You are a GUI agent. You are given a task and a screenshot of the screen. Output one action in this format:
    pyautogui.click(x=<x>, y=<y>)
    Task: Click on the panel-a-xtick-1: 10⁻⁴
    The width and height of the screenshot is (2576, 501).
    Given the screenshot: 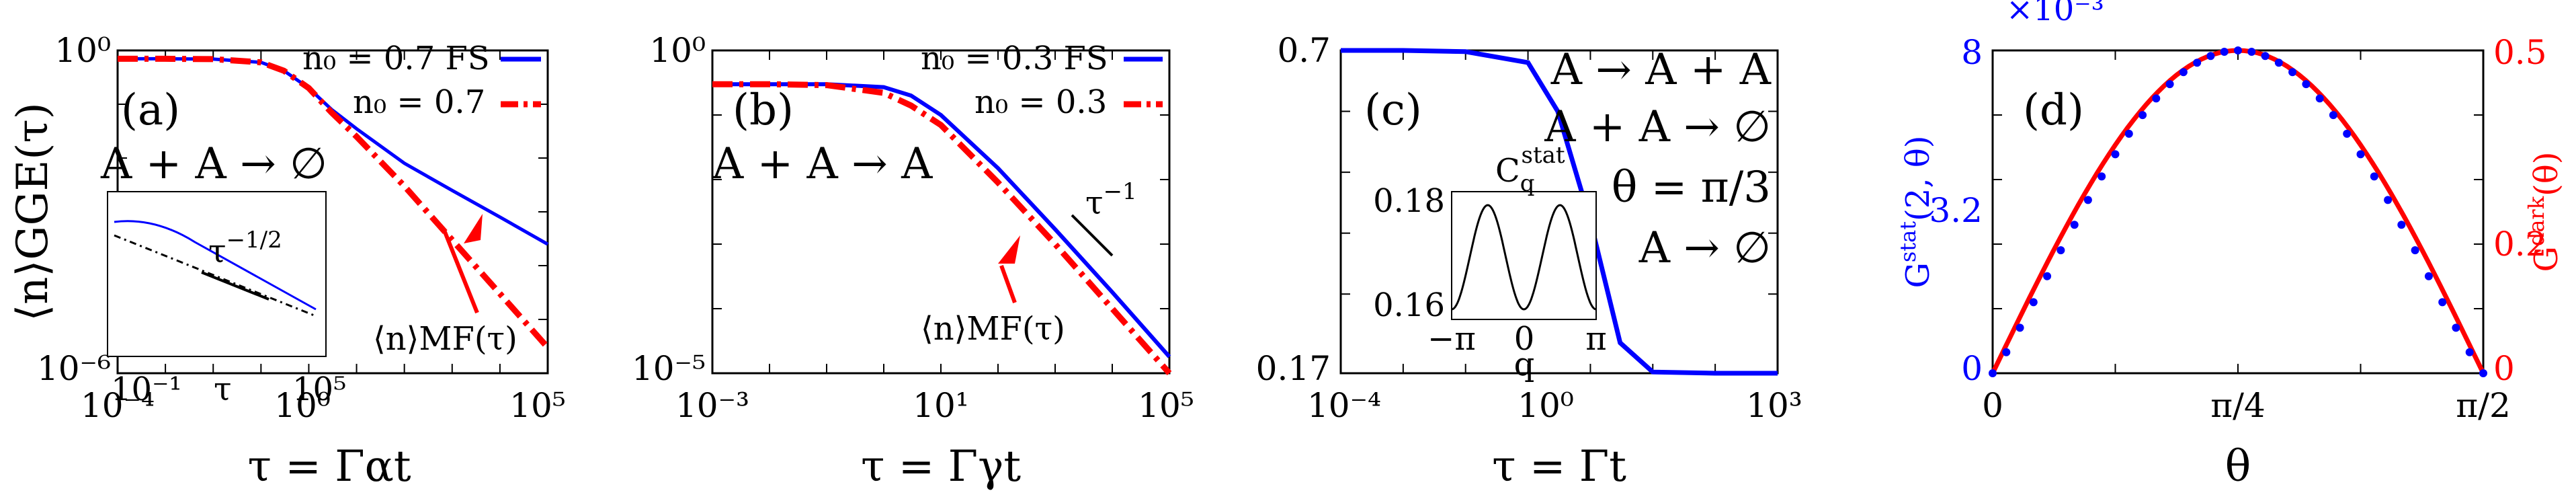 What is the action you would take?
    pyautogui.click(x=118, y=406)
    